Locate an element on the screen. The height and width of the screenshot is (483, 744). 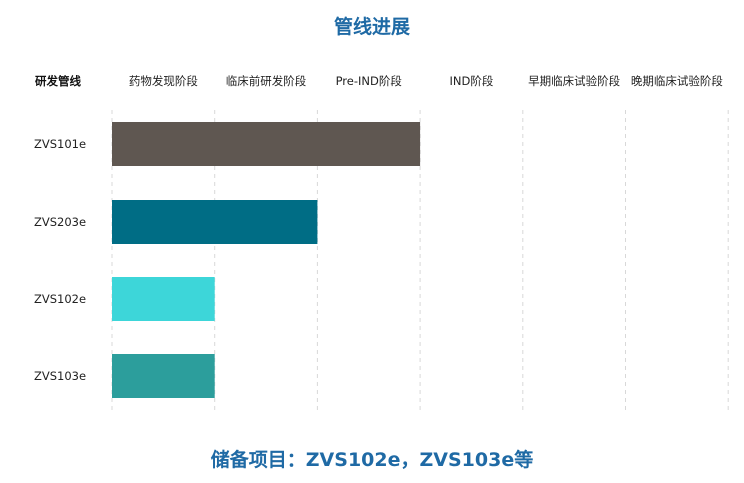
category-label: ZVS103e is located at coordinates (60, 376).